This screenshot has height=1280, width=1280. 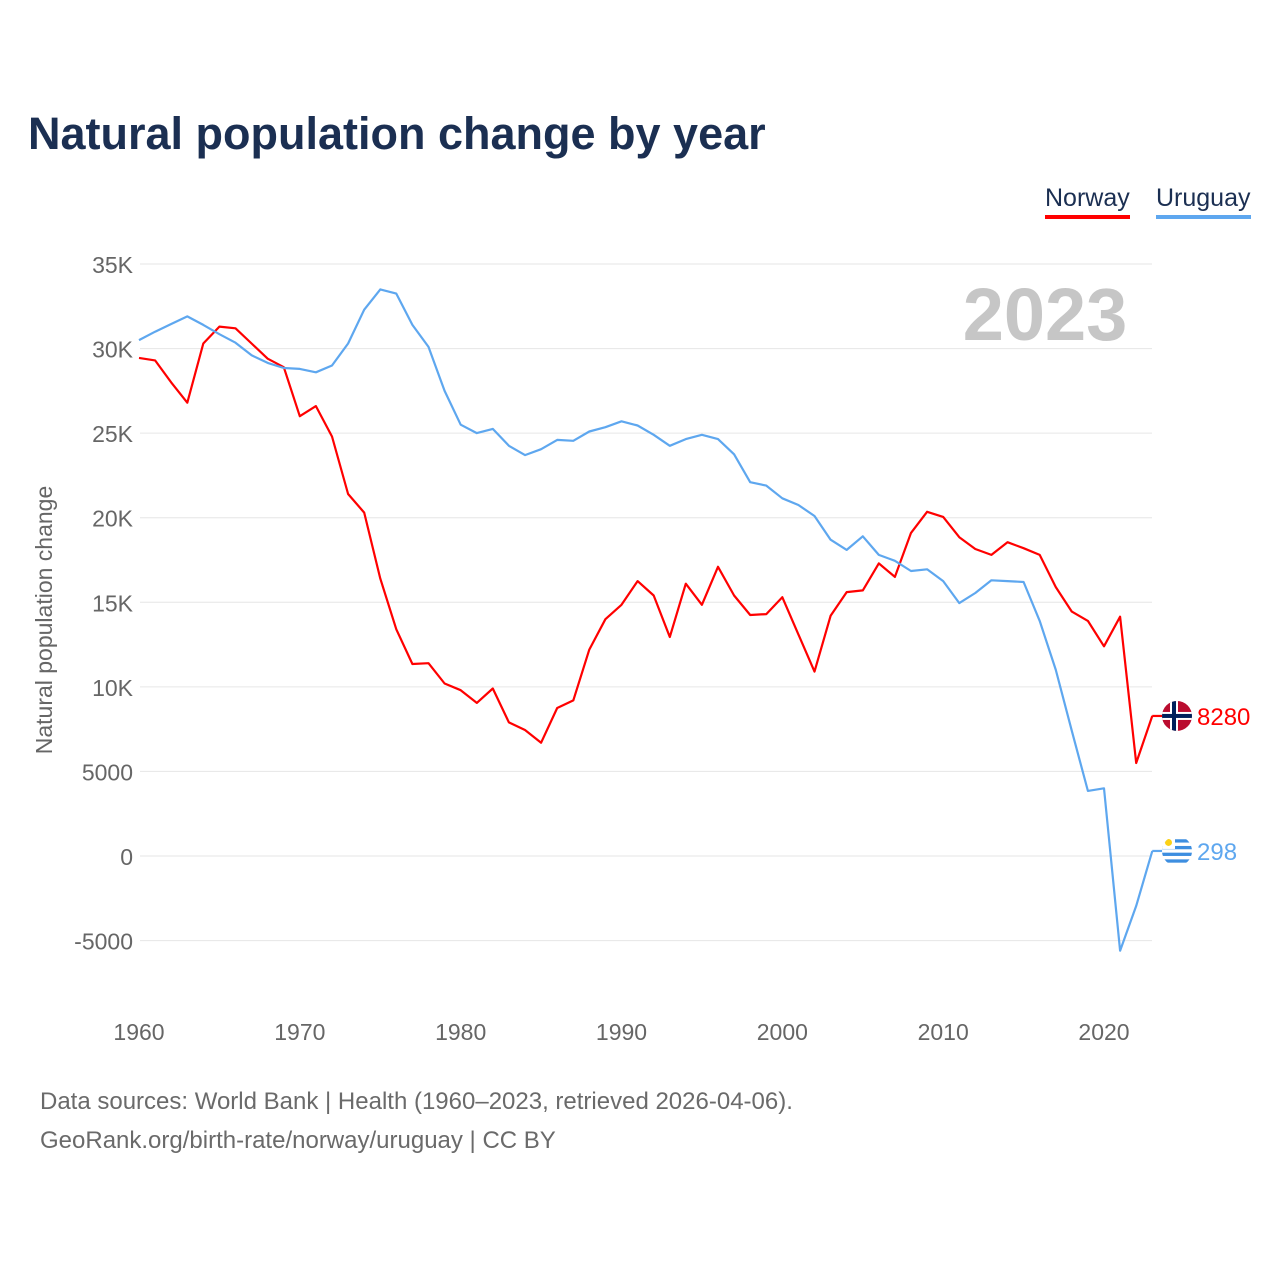 I want to click on x-tick-label: 2020, so click(x=1103, y=1032).